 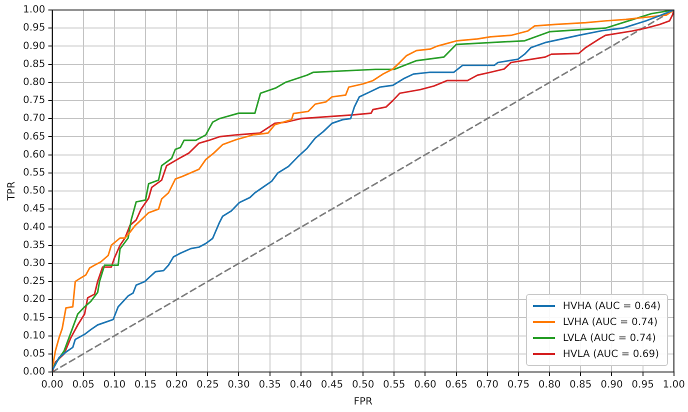 I want to click on x-tick-label: 0.60, so click(x=425, y=385).